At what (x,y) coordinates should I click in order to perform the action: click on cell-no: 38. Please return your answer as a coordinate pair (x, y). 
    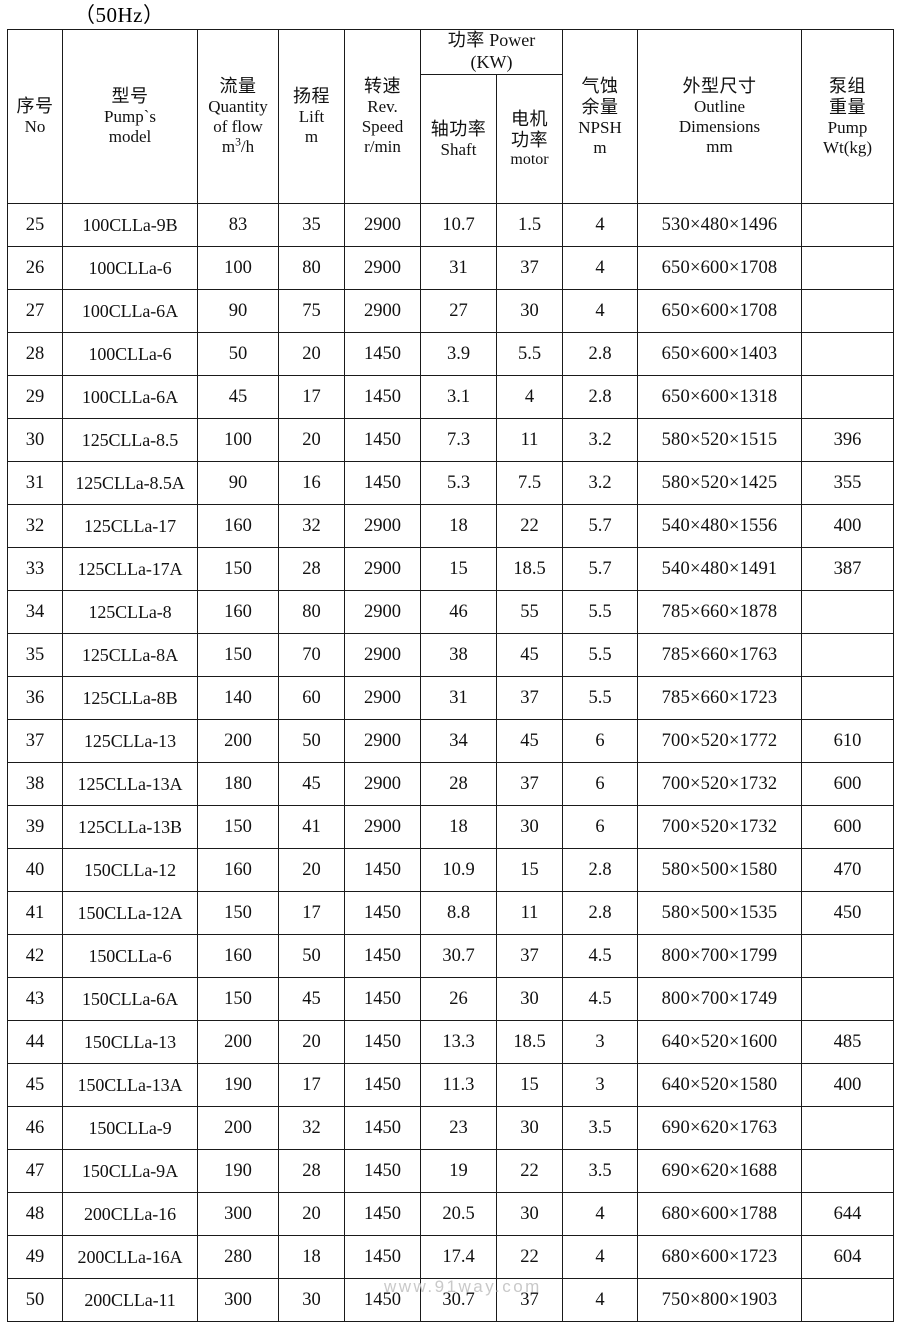
    Looking at the image, I should click on (35, 784).